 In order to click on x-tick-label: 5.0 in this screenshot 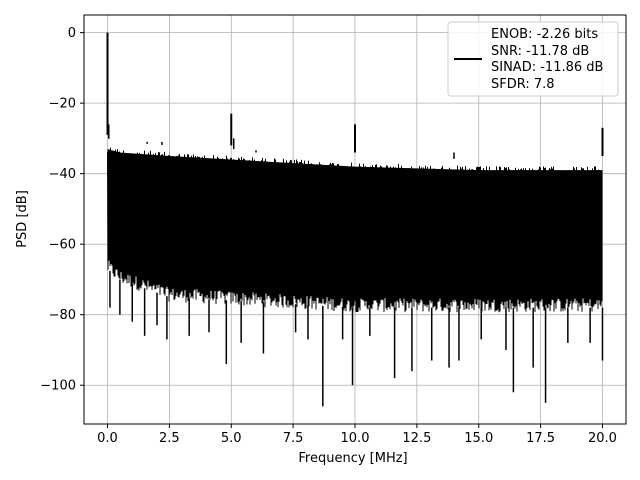, I will do `click(231, 438)`.